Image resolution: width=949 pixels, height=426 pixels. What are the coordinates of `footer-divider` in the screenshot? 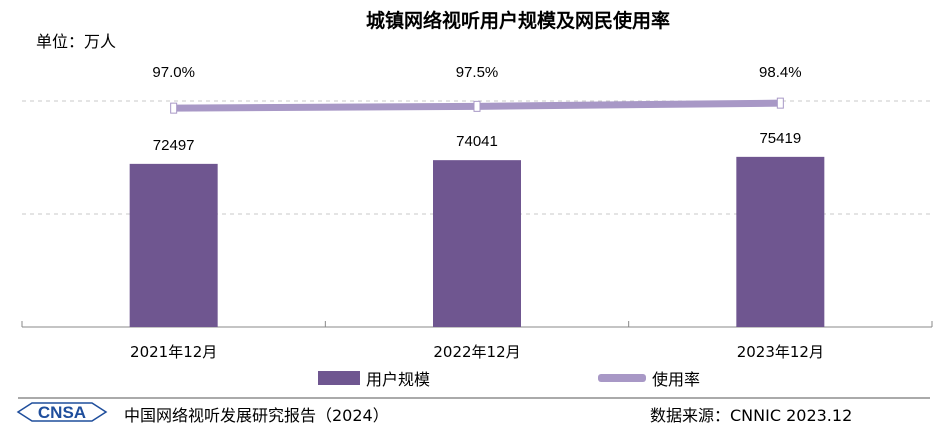 It's located at (474, 398).